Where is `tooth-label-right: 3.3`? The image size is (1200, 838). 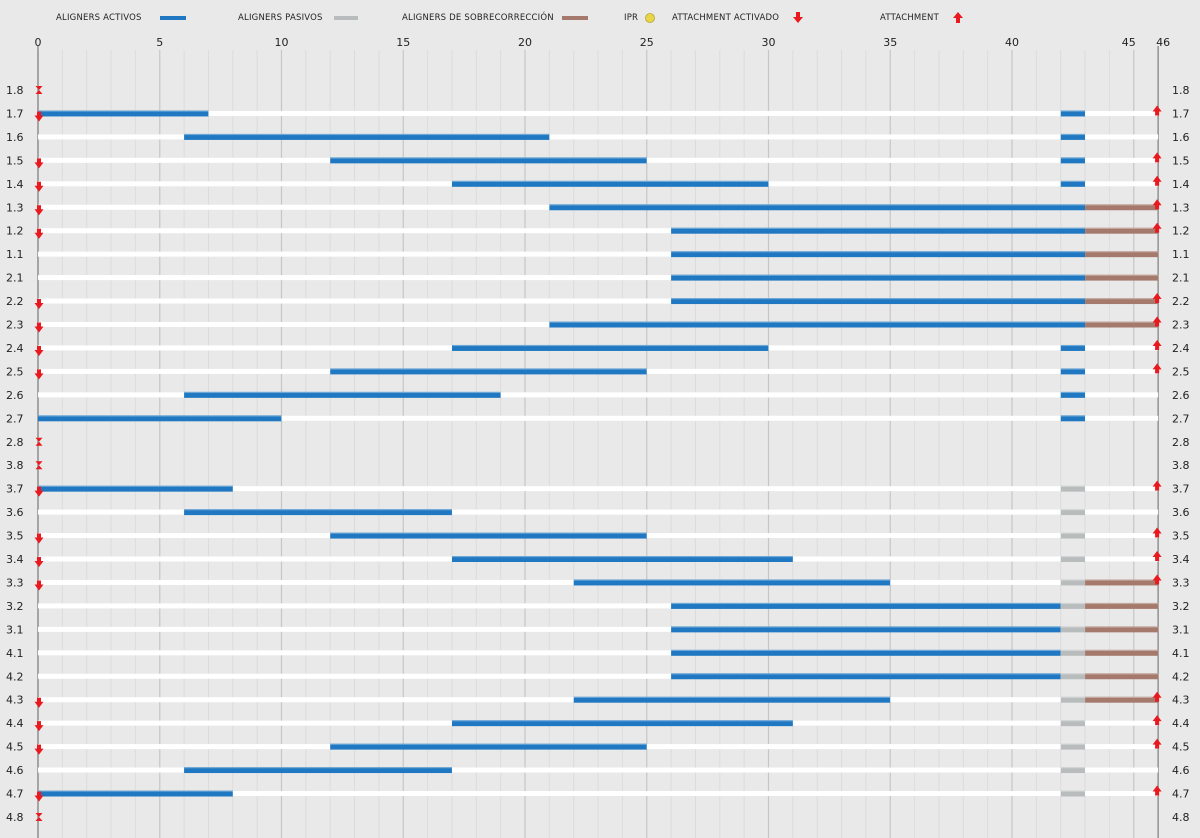 tooth-label-right: 3.3 is located at coordinates (1181, 582).